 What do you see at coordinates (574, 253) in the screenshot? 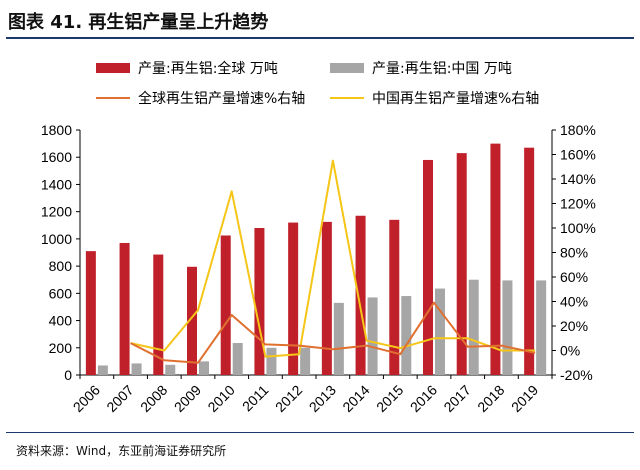
I see `right-tick-label: 80%` at bounding box center [574, 253].